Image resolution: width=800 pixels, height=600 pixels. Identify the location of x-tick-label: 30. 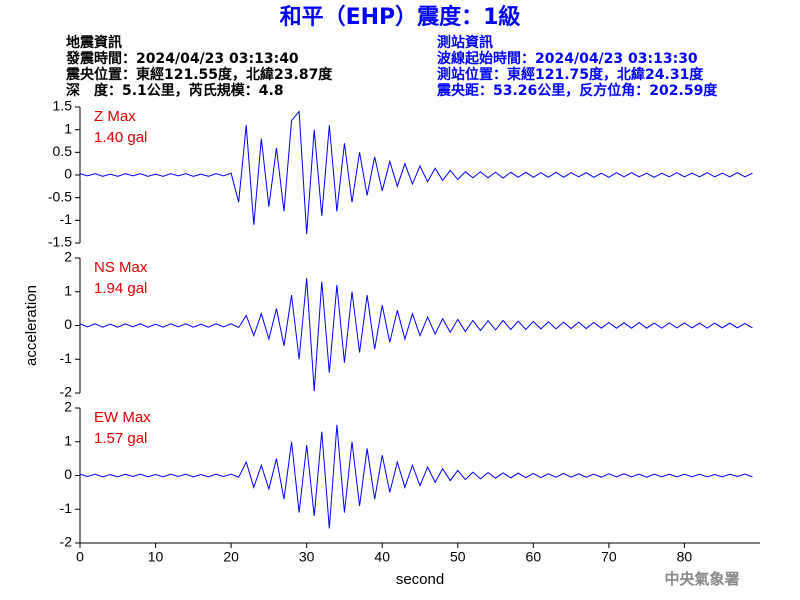
(307, 557).